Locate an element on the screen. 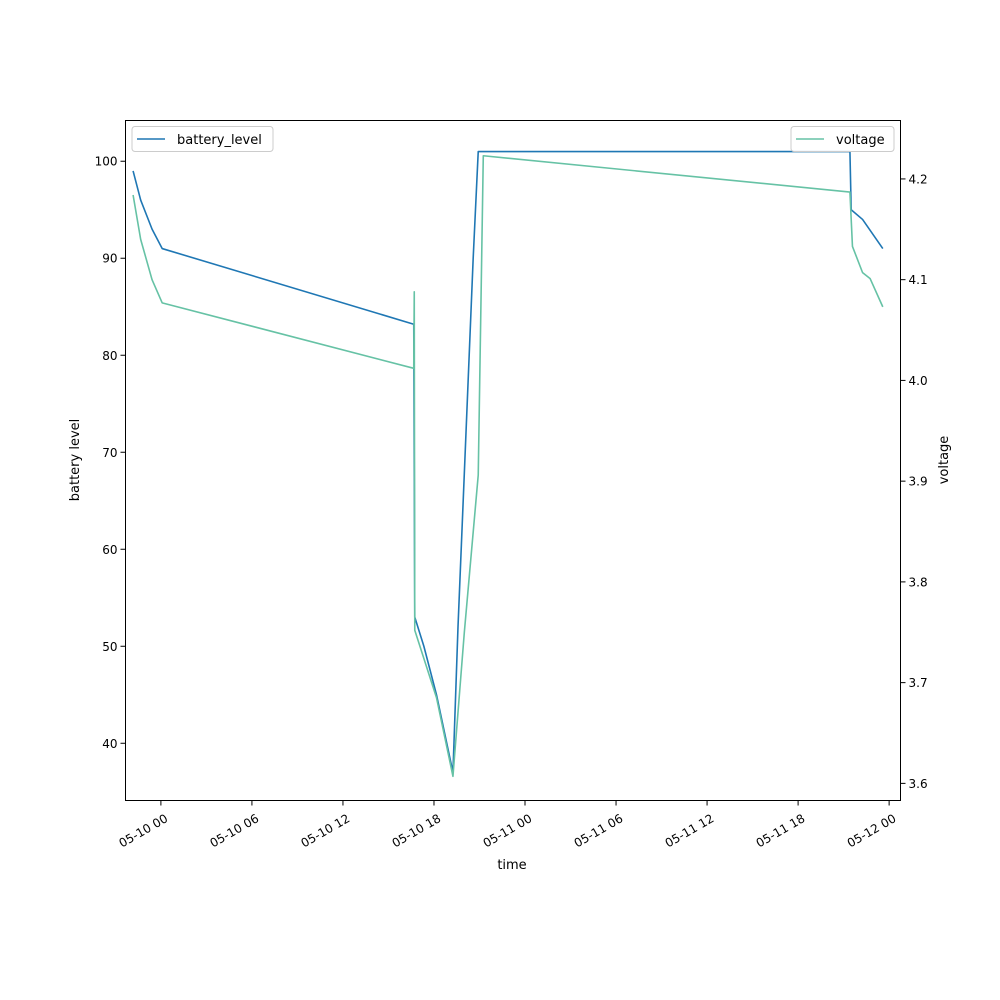 The height and width of the screenshot is (1000, 1000). y-axis-right-label: voltage is located at coordinates (944, 460).